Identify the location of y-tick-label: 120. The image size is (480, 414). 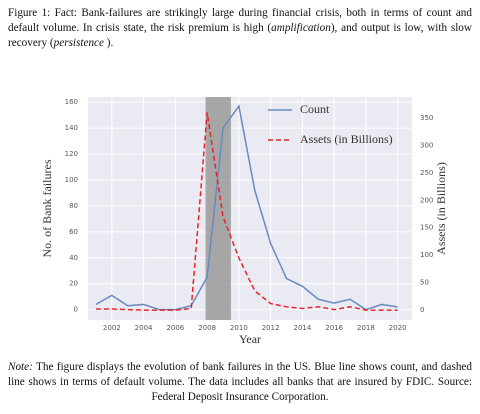
(71, 154).